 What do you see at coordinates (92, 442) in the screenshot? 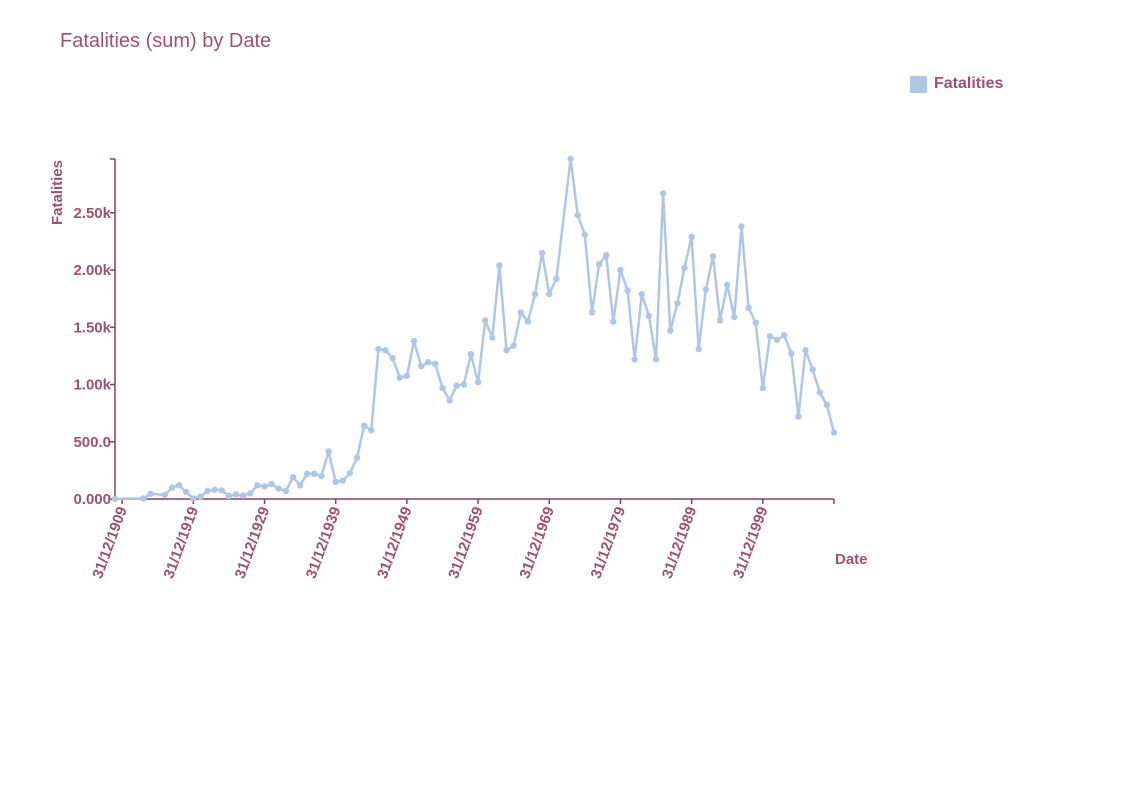
I see `y-tick-label: 500.0` at bounding box center [92, 442].